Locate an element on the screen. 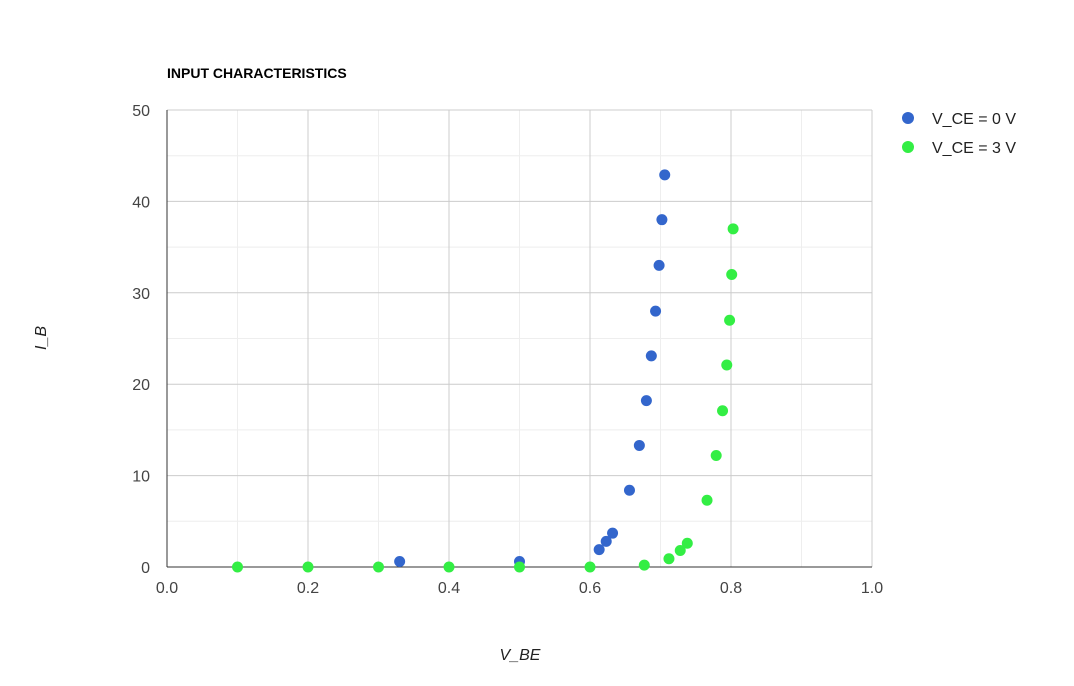  y-tick-label: 50 is located at coordinates (141, 111).